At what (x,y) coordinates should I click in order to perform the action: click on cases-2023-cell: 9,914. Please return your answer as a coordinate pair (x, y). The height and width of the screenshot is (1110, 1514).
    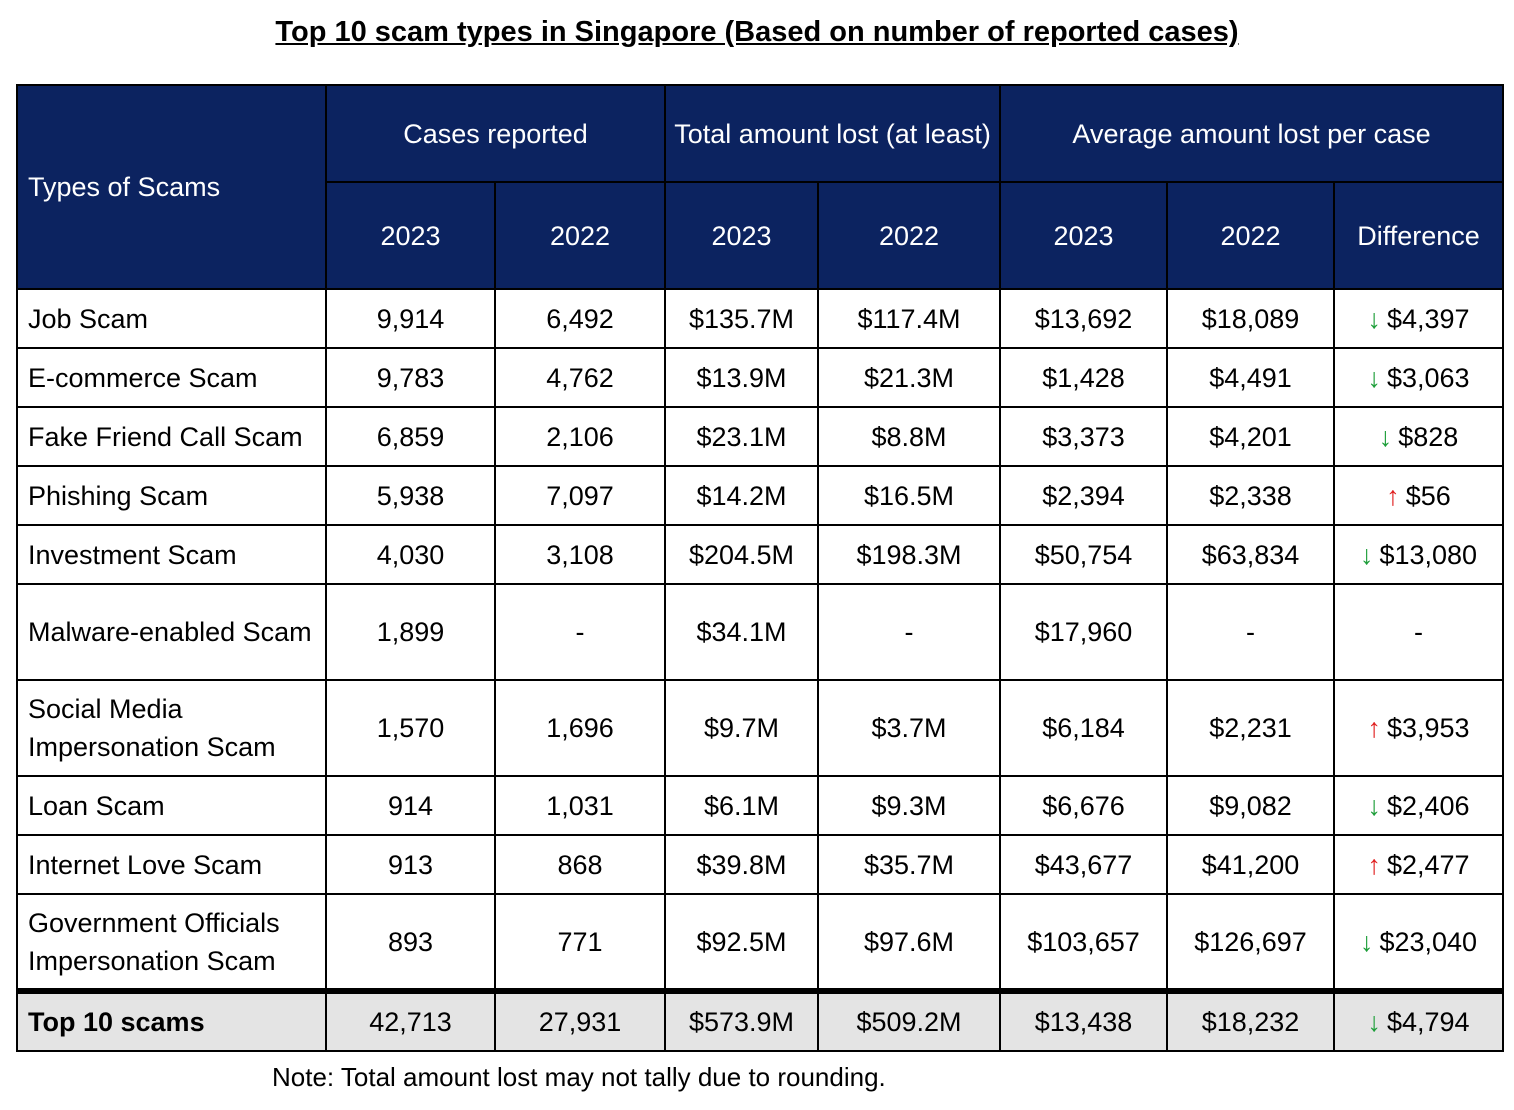
    Looking at the image, I should click on (410, 318).